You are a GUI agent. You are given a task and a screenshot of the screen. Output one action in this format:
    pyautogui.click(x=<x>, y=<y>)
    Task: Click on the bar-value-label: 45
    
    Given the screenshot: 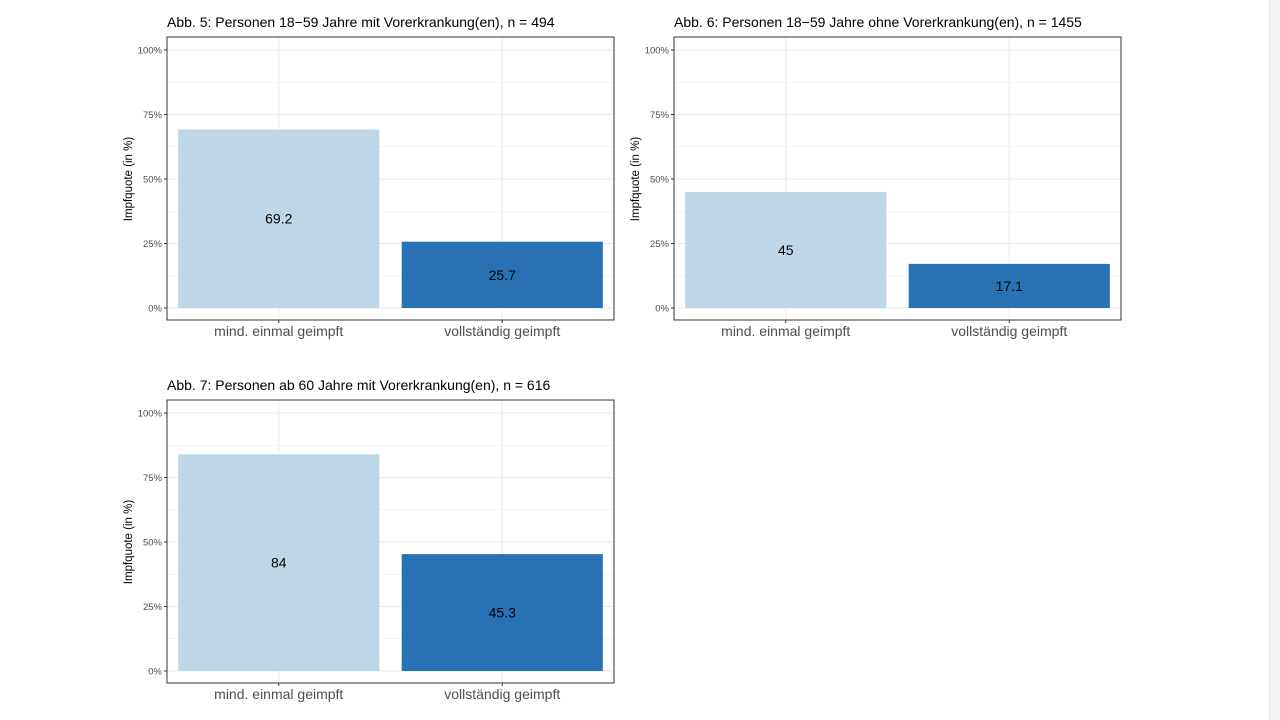 What is the action you would take?
    pyautogui.click(x=786, y=250)
    